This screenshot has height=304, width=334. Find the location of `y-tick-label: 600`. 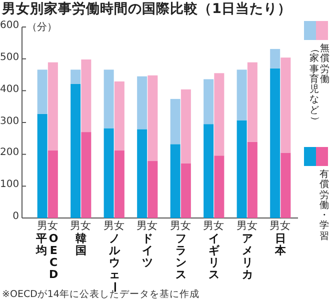

y-tick-label: 600 is located at coordinates (10, 25).